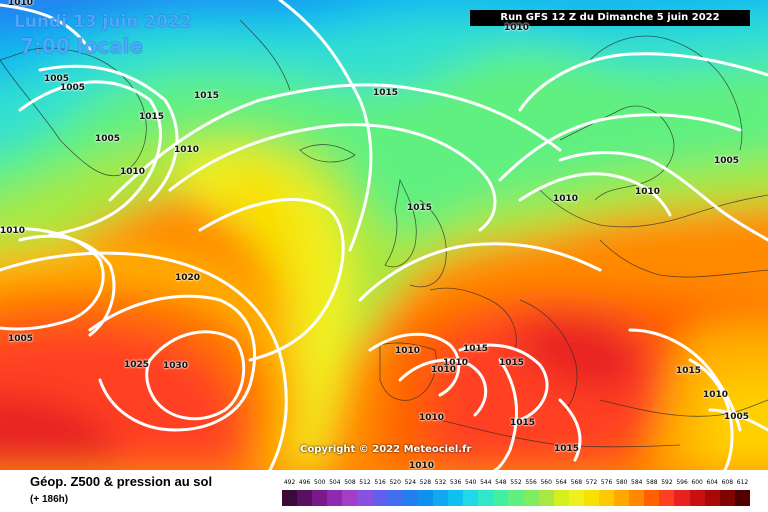  Describe the element at coordinates (606, 482) in the screenshot. I see `color-scale-value: 576` at that location.